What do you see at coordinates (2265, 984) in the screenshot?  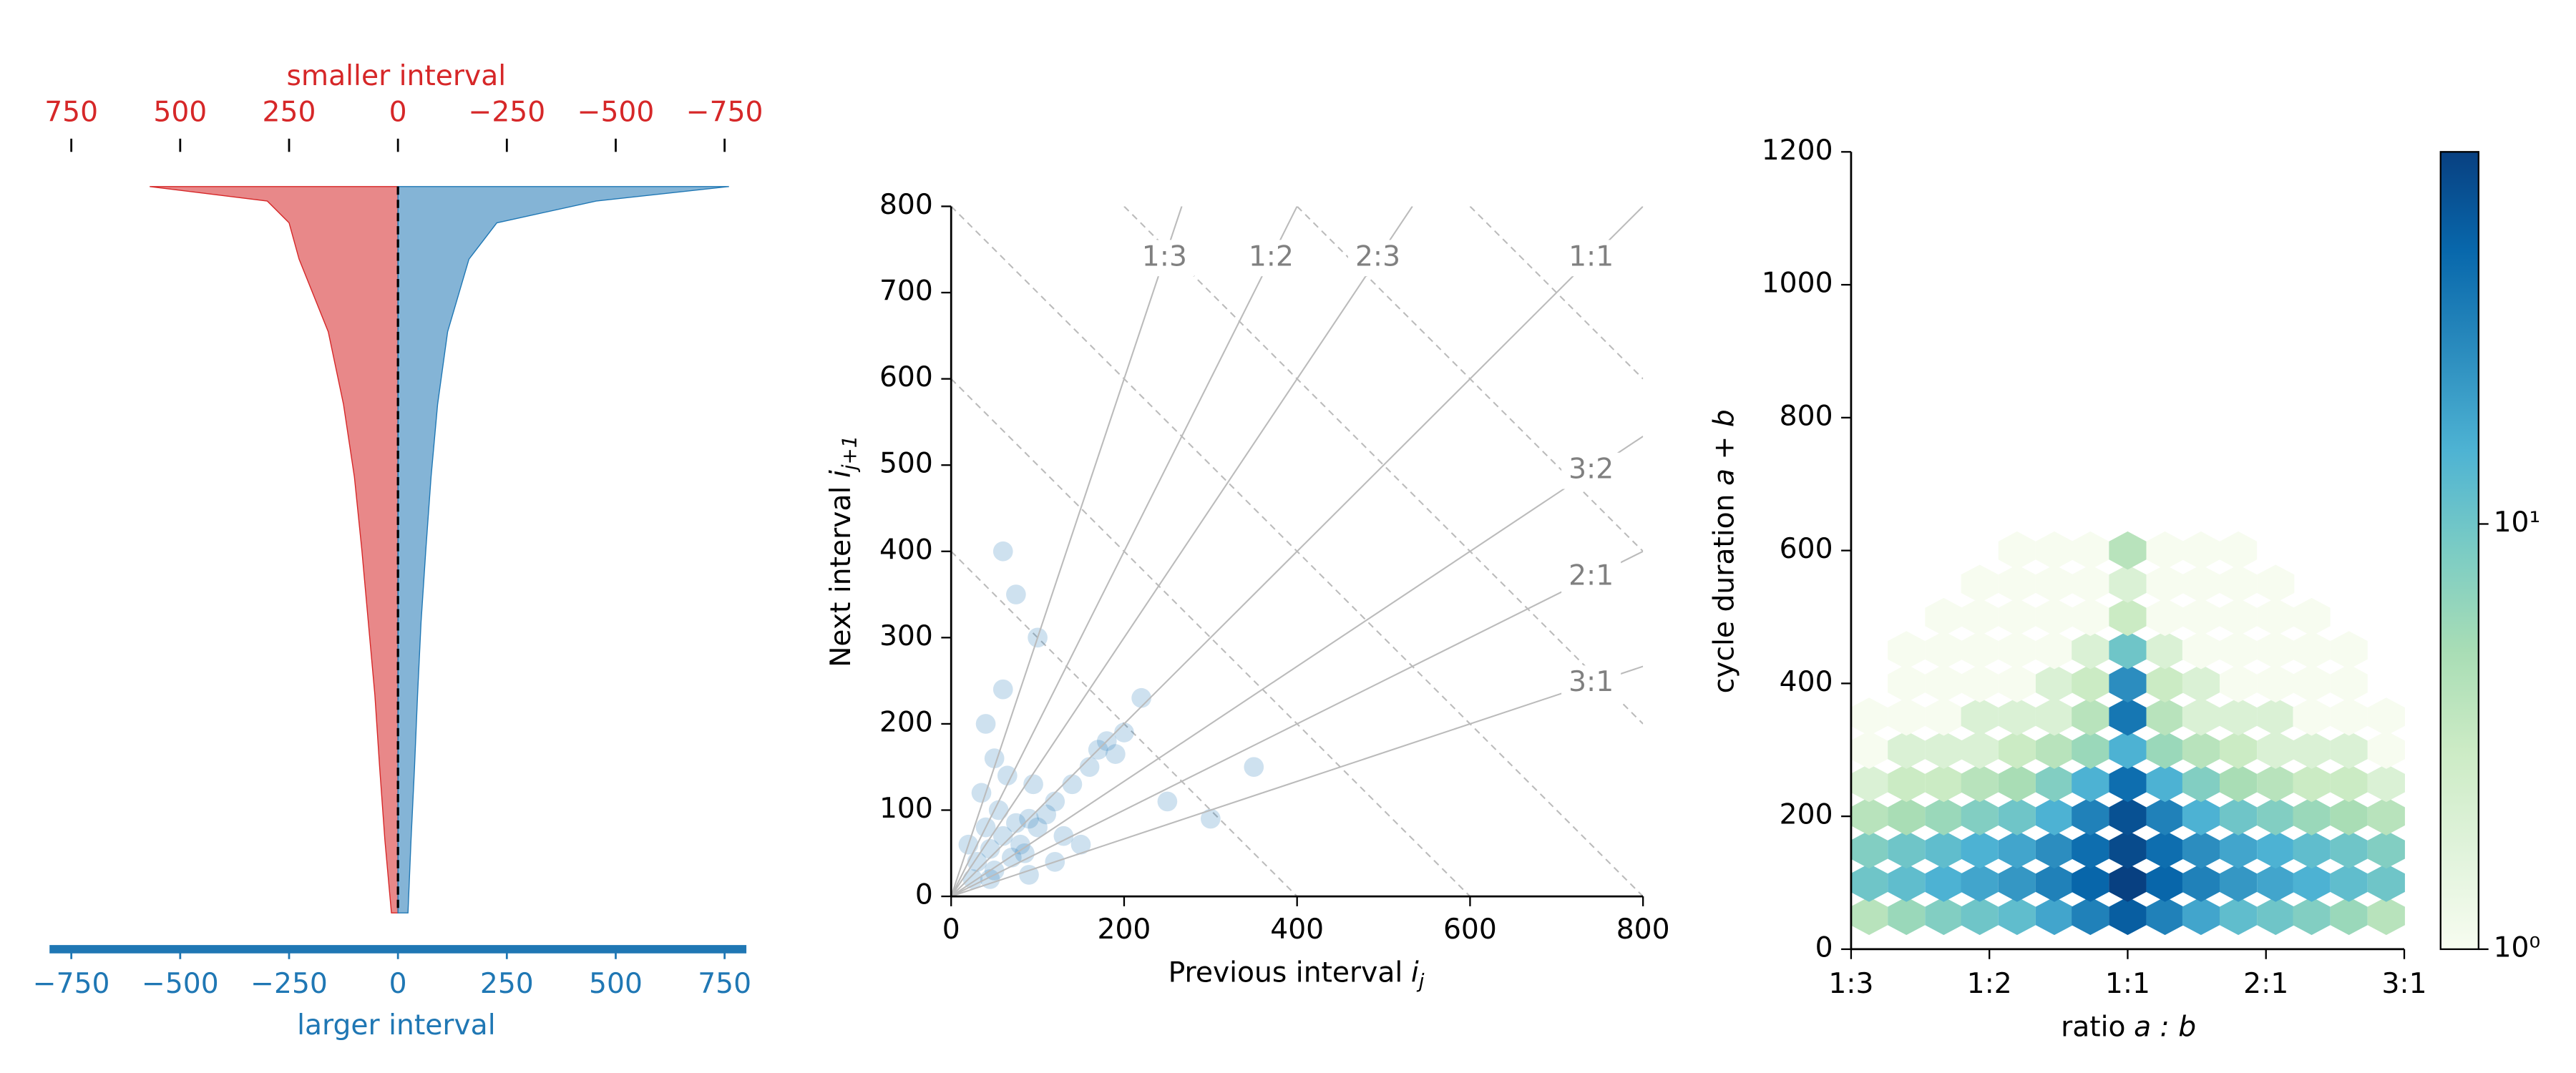 I see `x-tick-label: 2:1` at bounding box center [2265, 984].